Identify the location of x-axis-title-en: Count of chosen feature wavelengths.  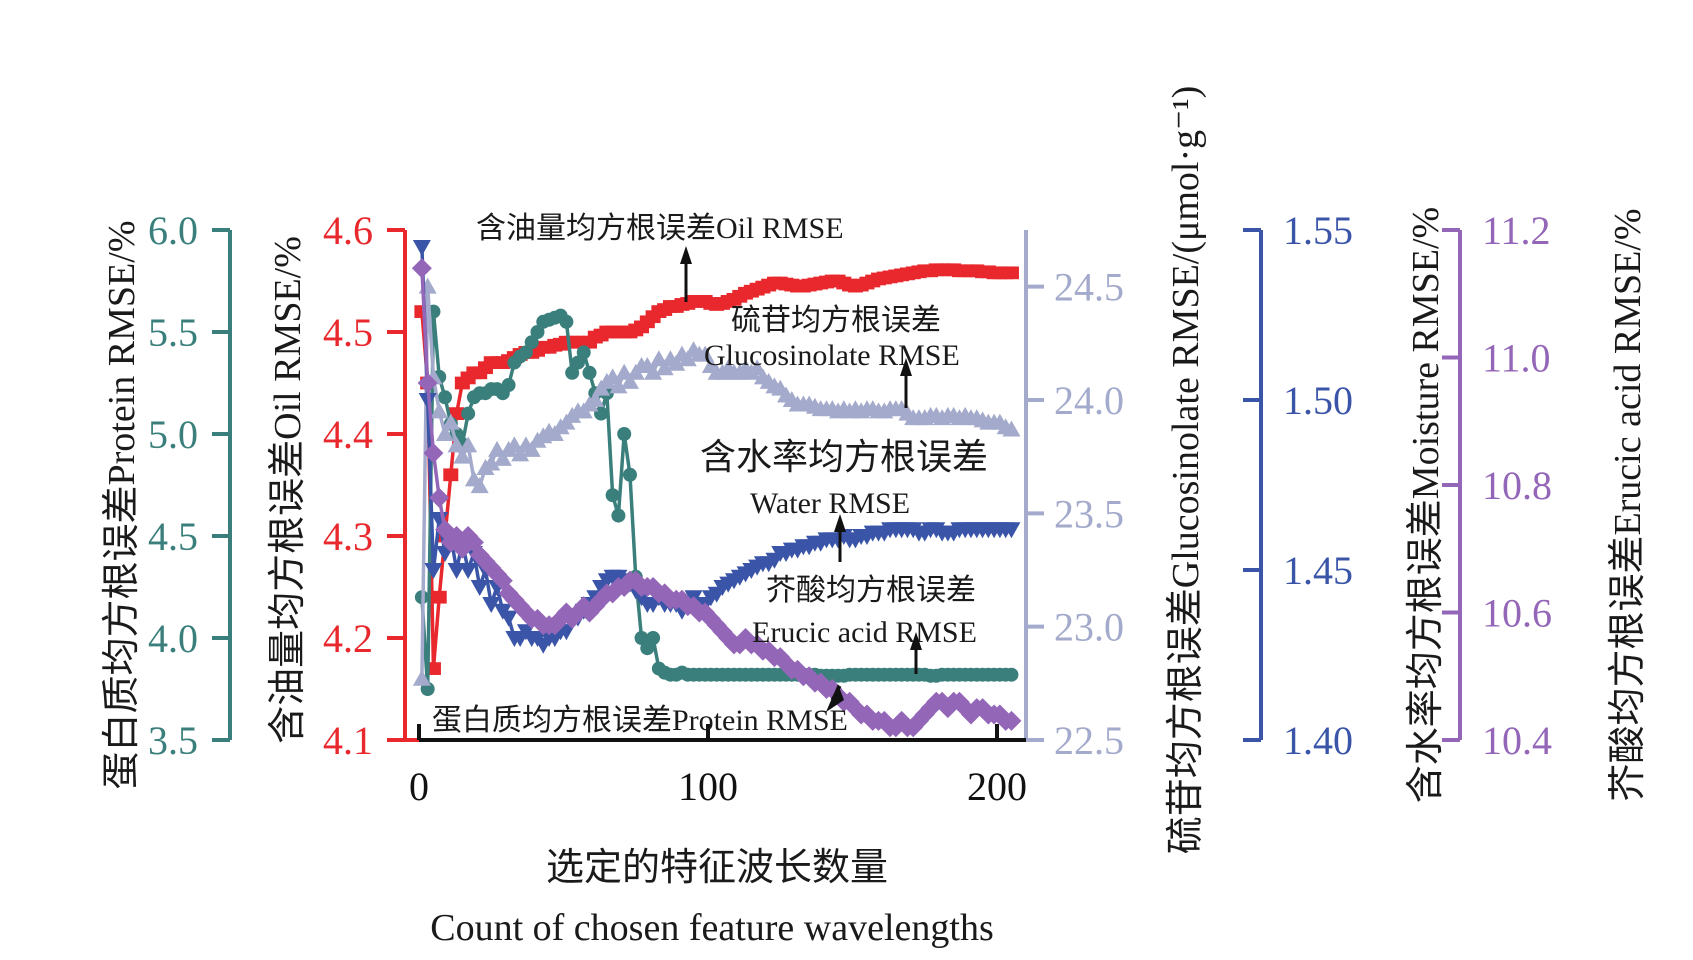
(712, 928).